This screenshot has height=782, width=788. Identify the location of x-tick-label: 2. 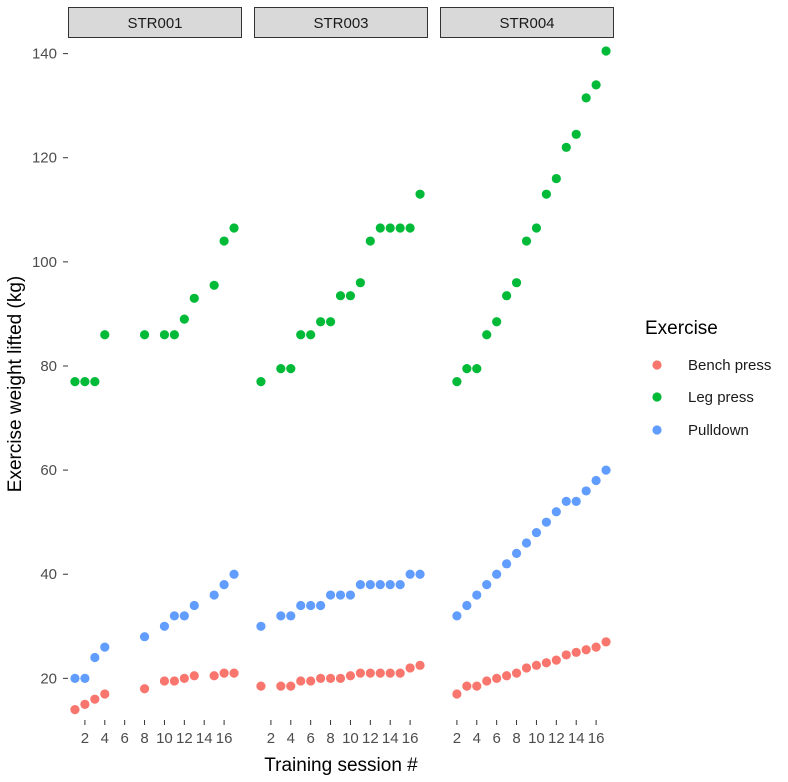
(457, 738).